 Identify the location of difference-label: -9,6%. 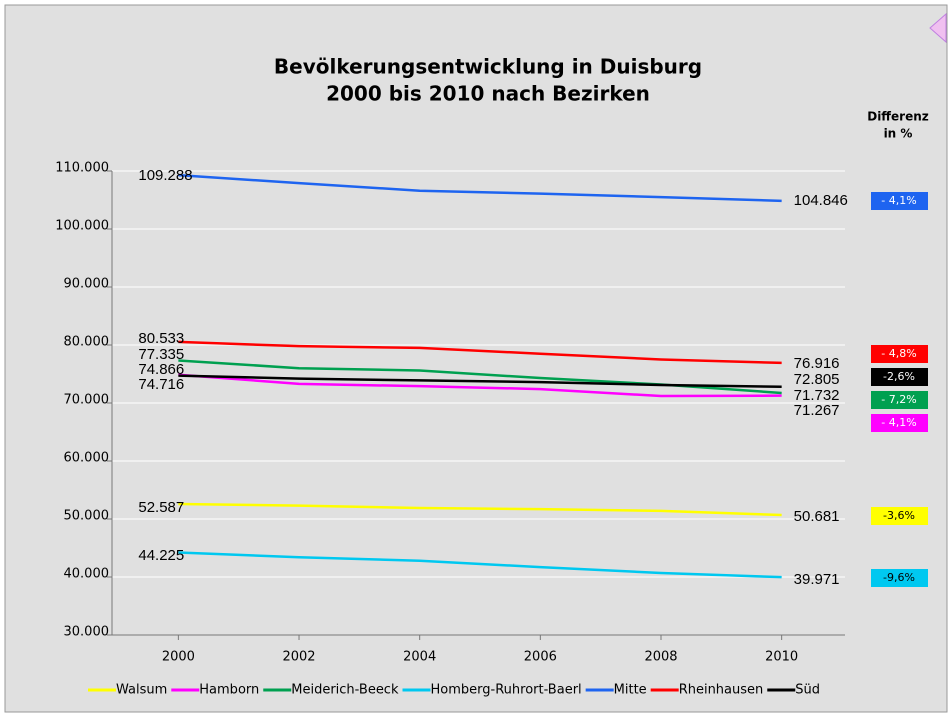
(899, 577).